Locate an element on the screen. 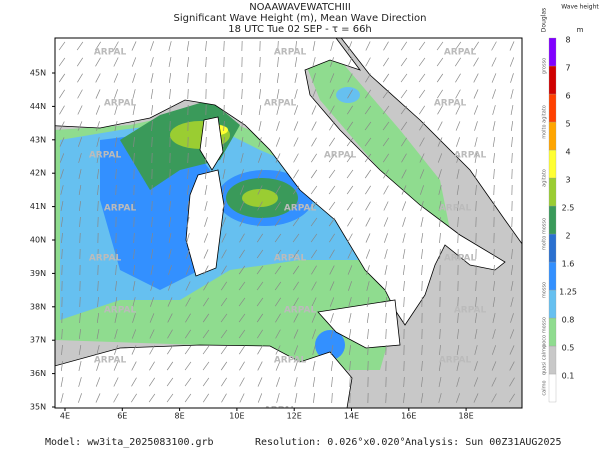  colorbar-label: 1.25 is located at coordinates (568, 292).